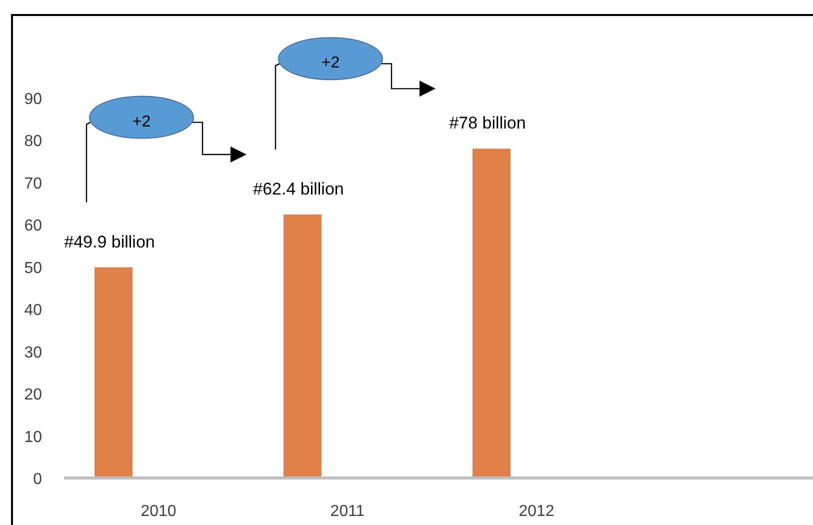 The height and width of the screenshot is (525, 813). What do you see at coordinates (141, 121) in the screenshot?
I see `annotation: +2` at bounding box center [141, 121].